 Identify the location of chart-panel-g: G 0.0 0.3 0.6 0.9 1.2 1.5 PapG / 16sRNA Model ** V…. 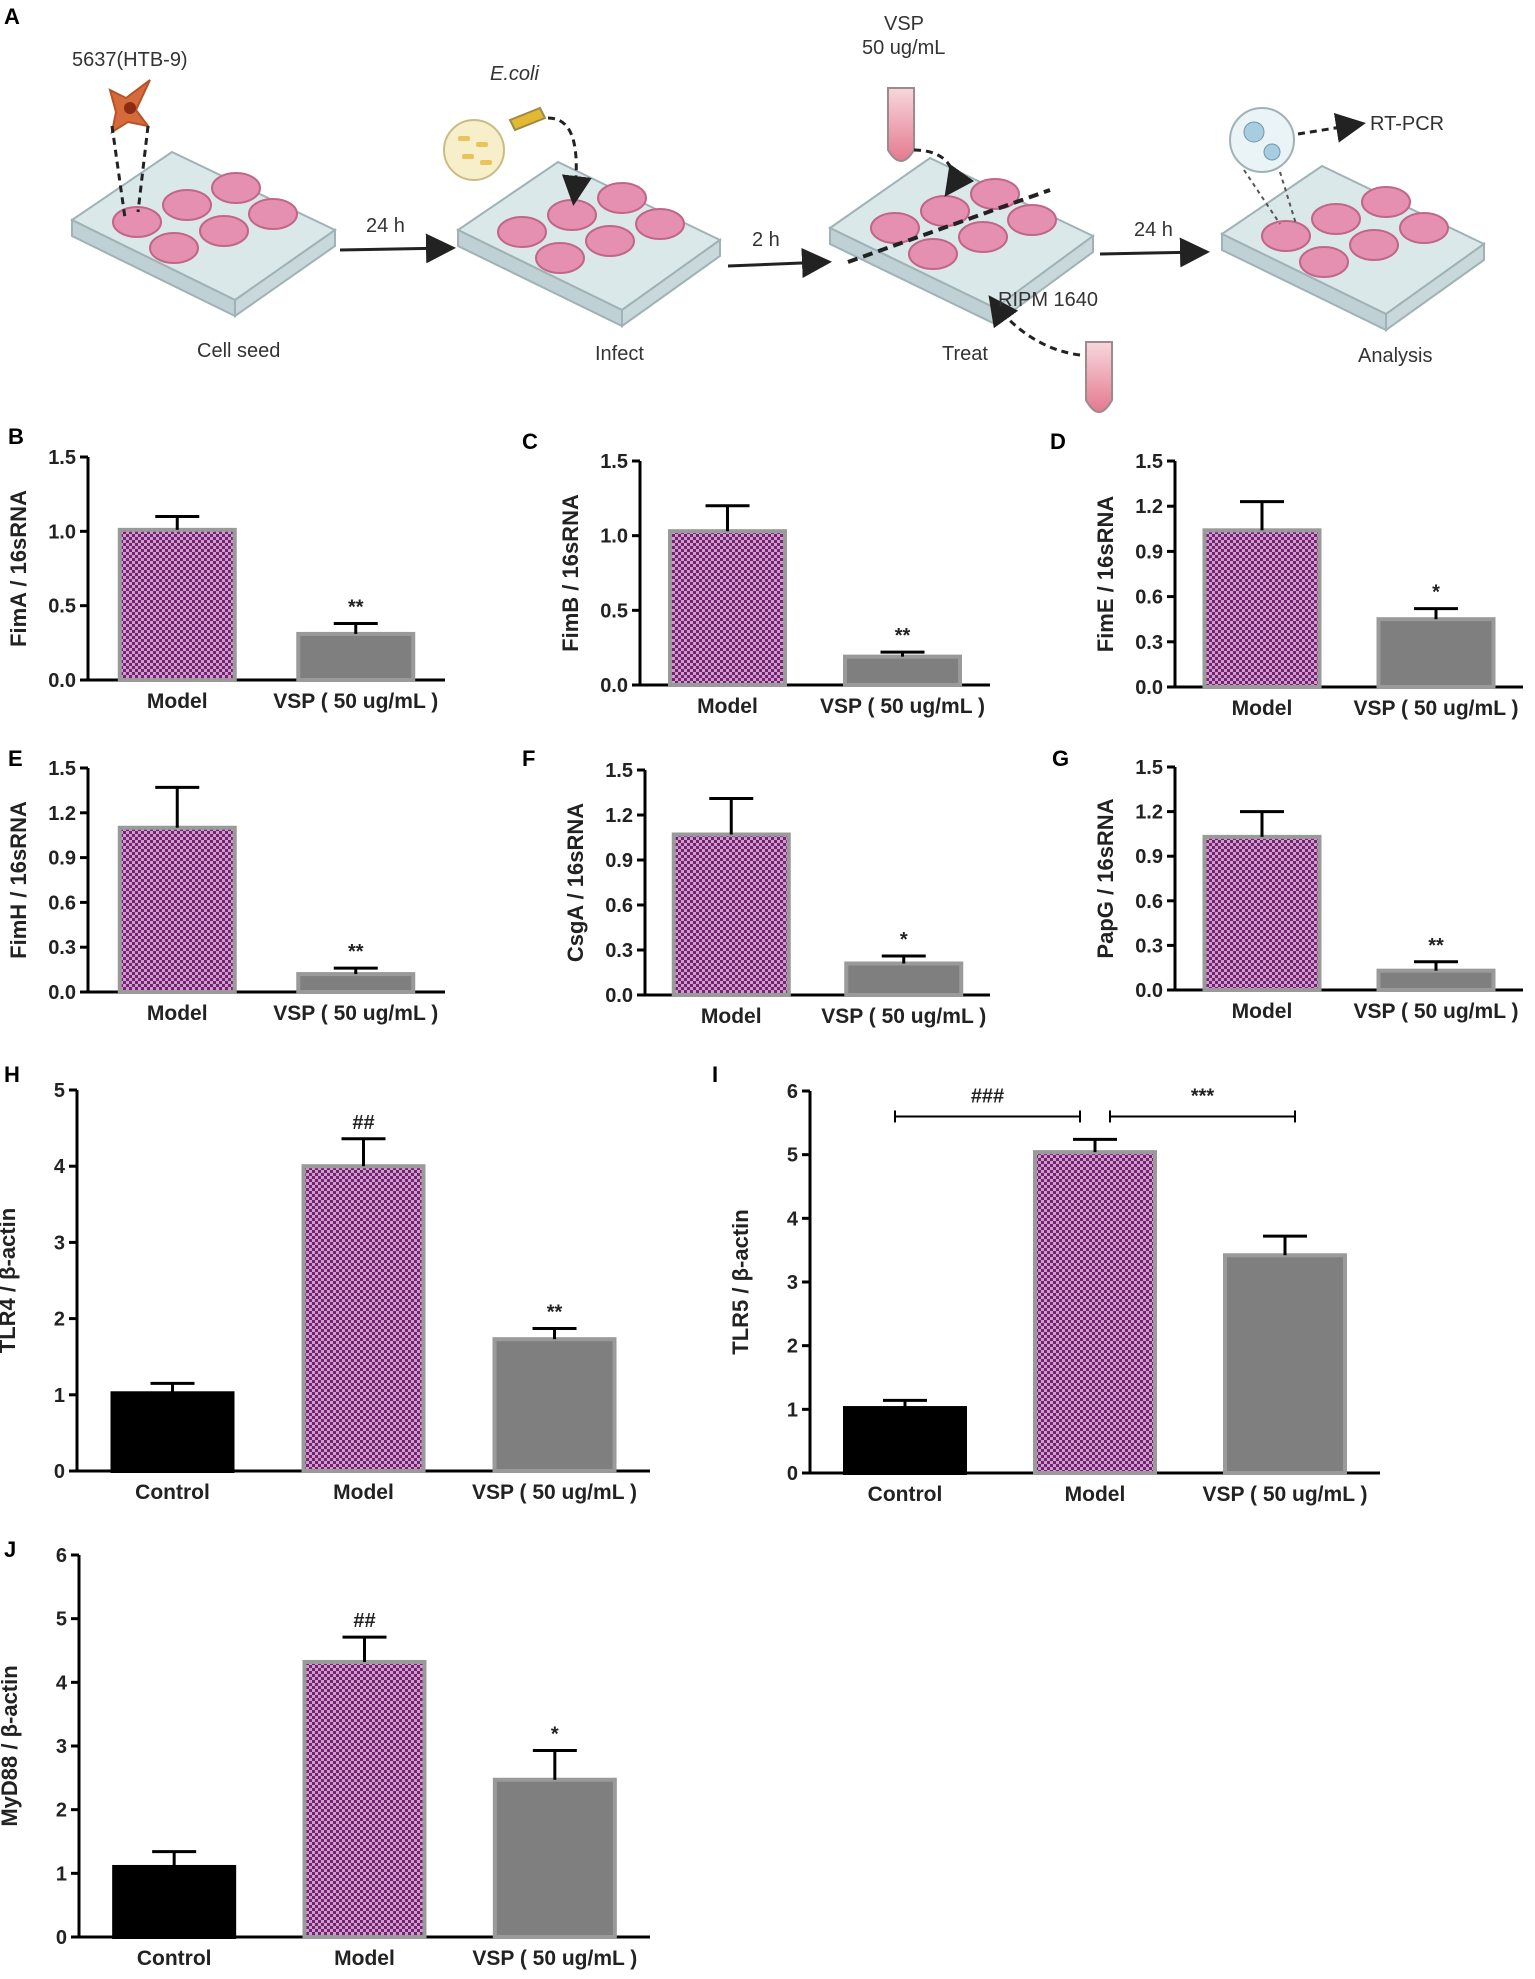
(1287, 884).